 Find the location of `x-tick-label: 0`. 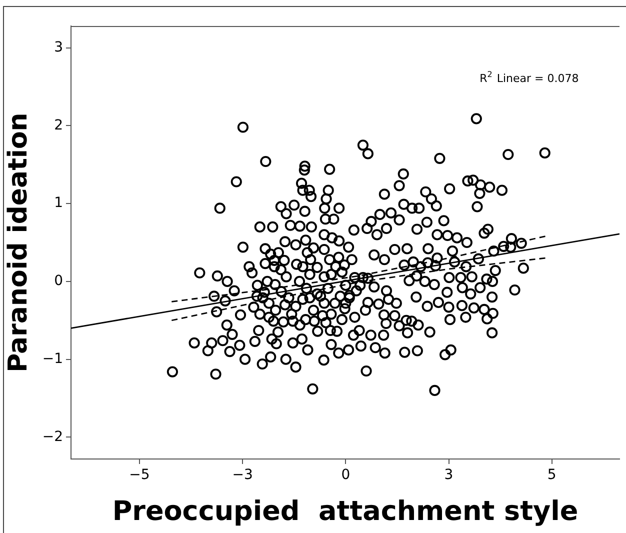

x-tick-label: 0 is located at coordinates (345, 475).